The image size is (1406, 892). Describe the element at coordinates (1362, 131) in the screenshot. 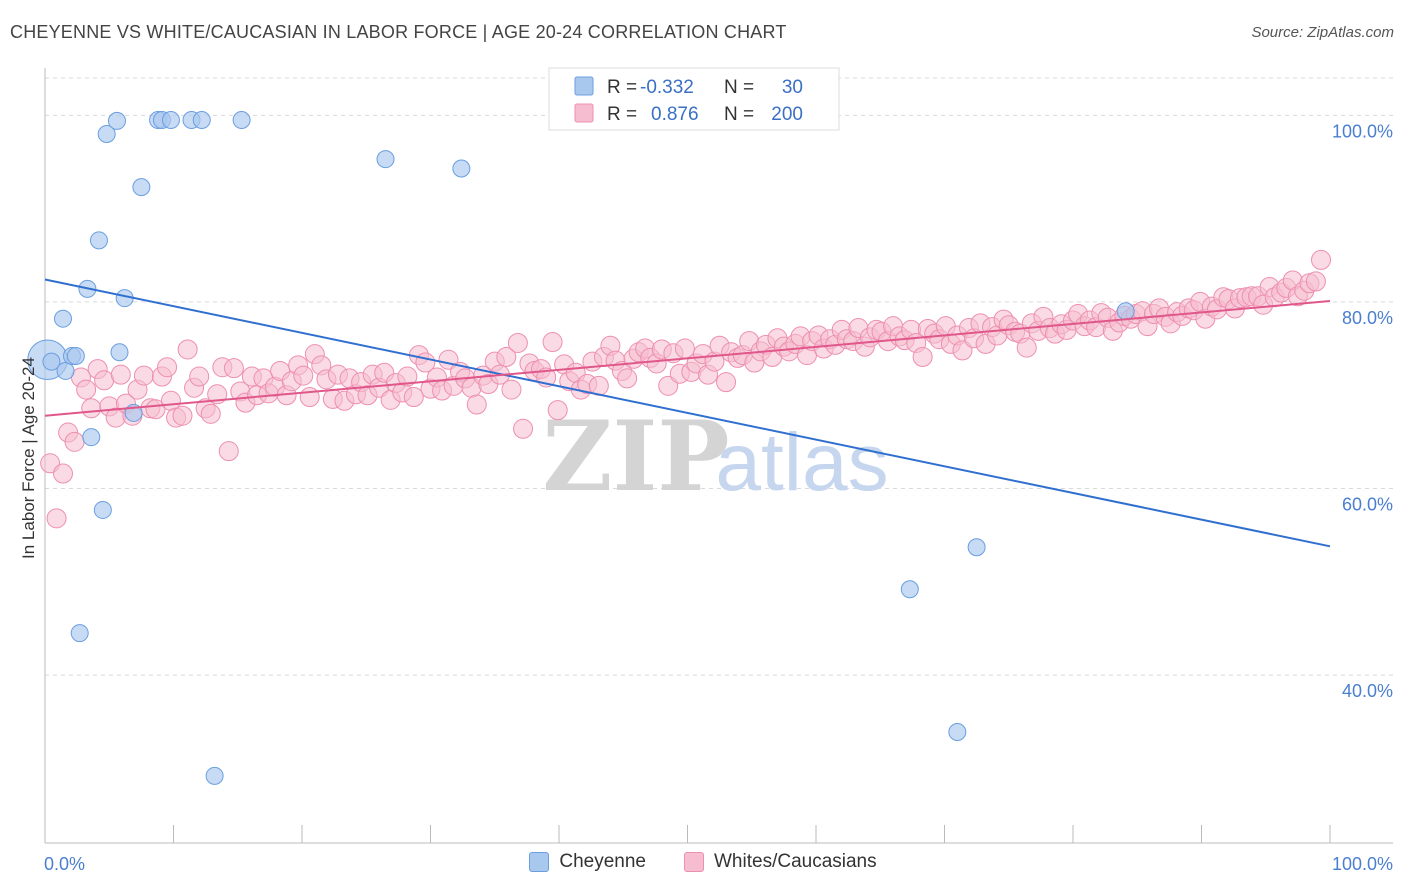

I see `y-tick-label: 100.0%` at that location.